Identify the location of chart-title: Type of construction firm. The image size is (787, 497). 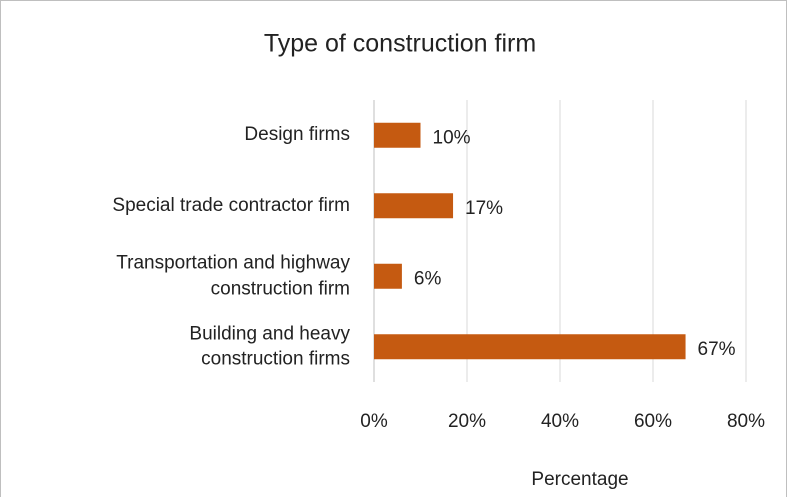
(400, 44).